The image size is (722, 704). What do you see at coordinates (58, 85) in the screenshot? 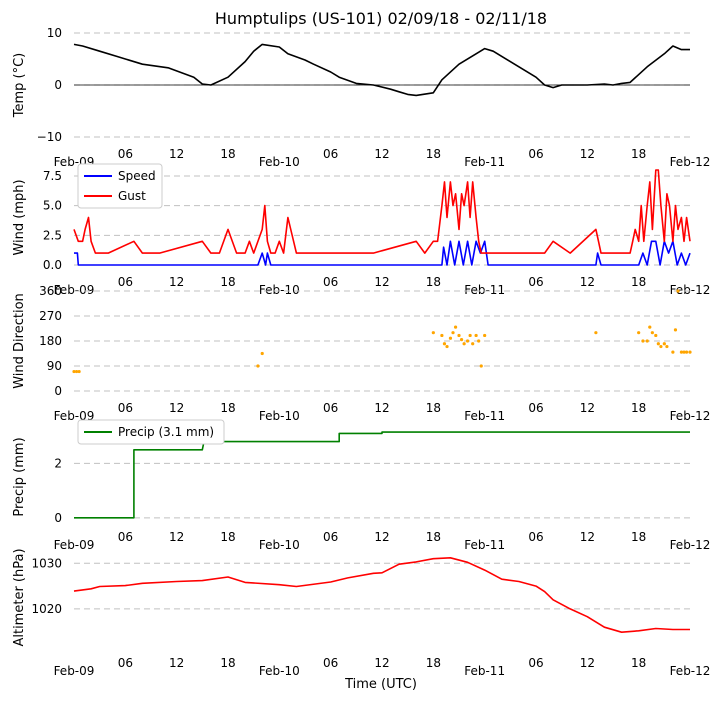
I see `temp-ytick-label: 0` at bounding box center [58, 85].